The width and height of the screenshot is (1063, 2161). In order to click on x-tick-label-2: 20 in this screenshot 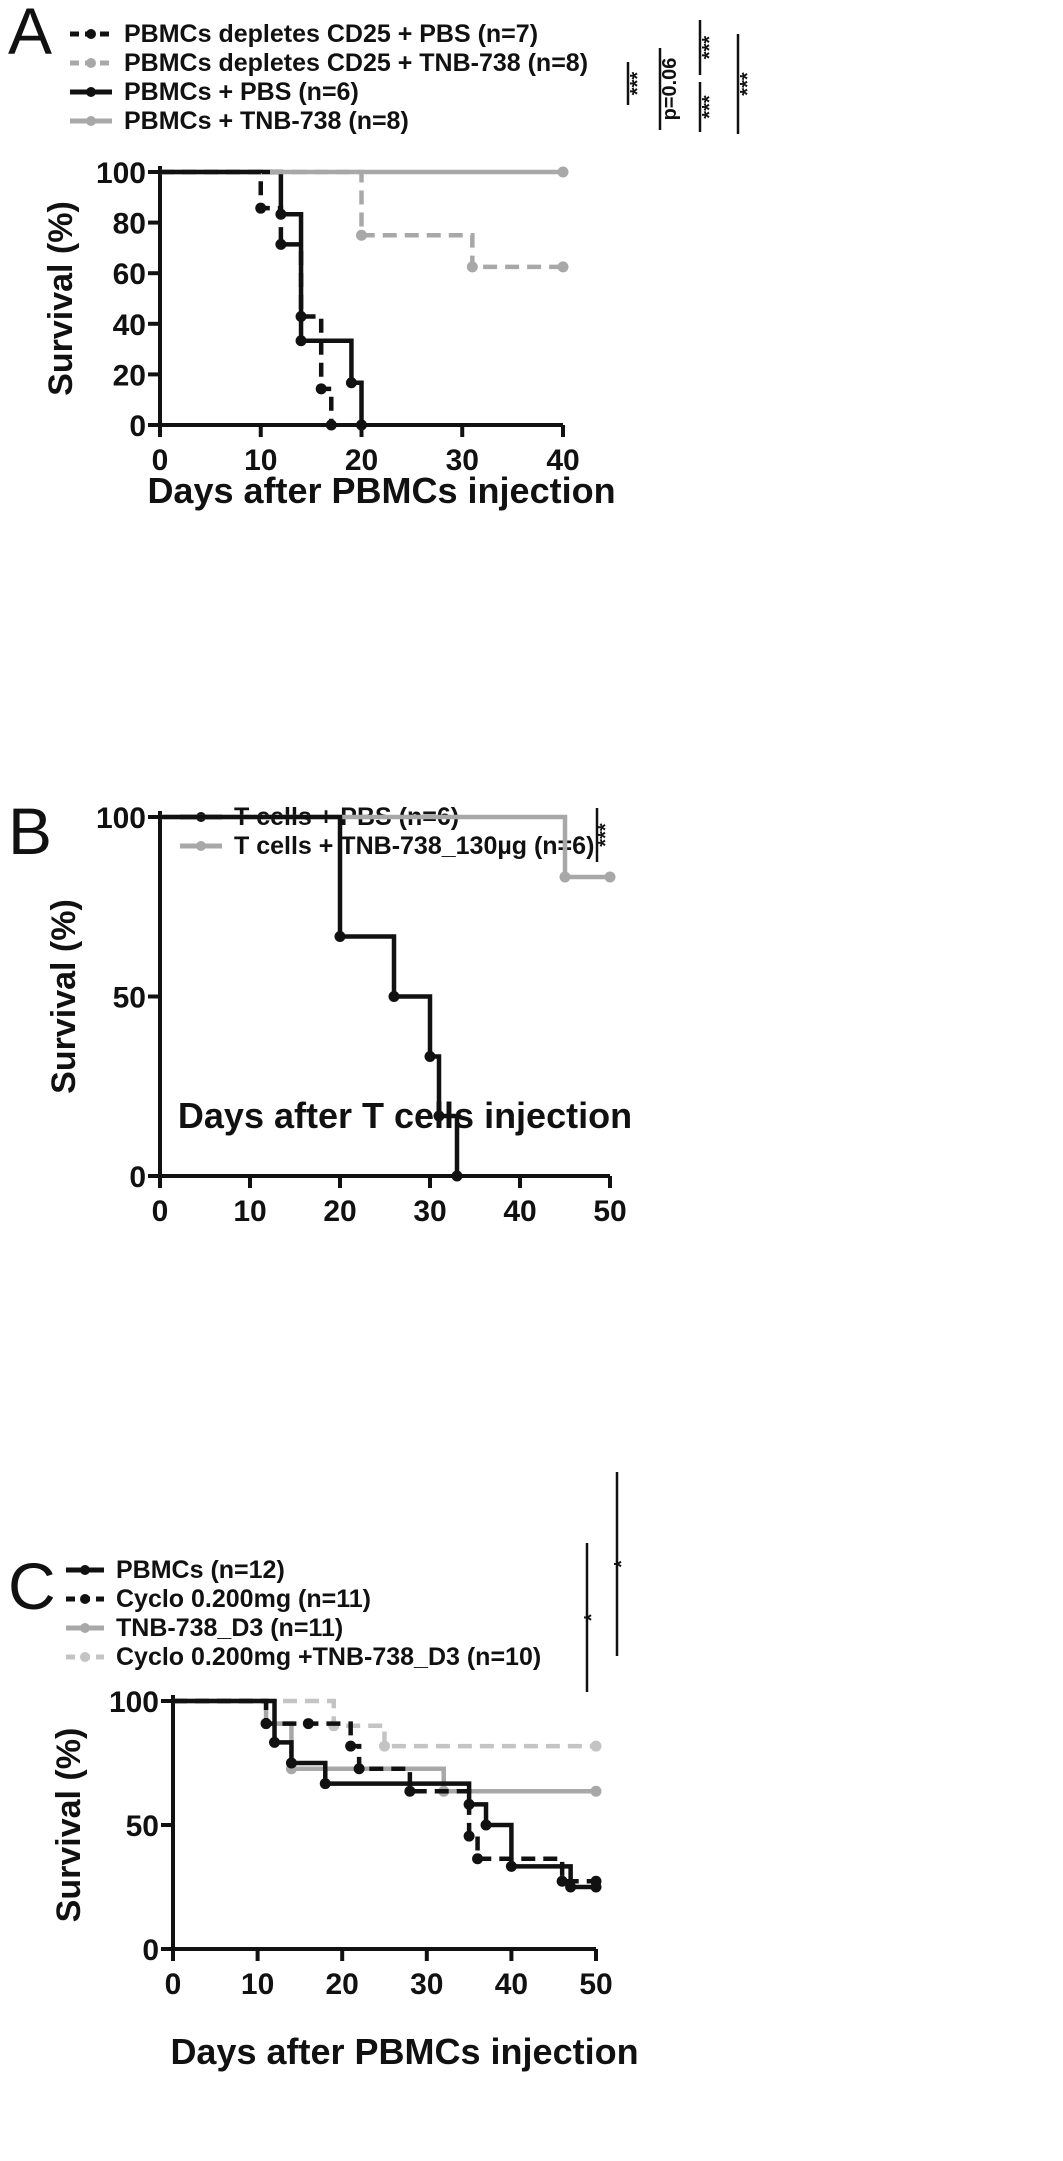, I will do `click(361, 460)`.